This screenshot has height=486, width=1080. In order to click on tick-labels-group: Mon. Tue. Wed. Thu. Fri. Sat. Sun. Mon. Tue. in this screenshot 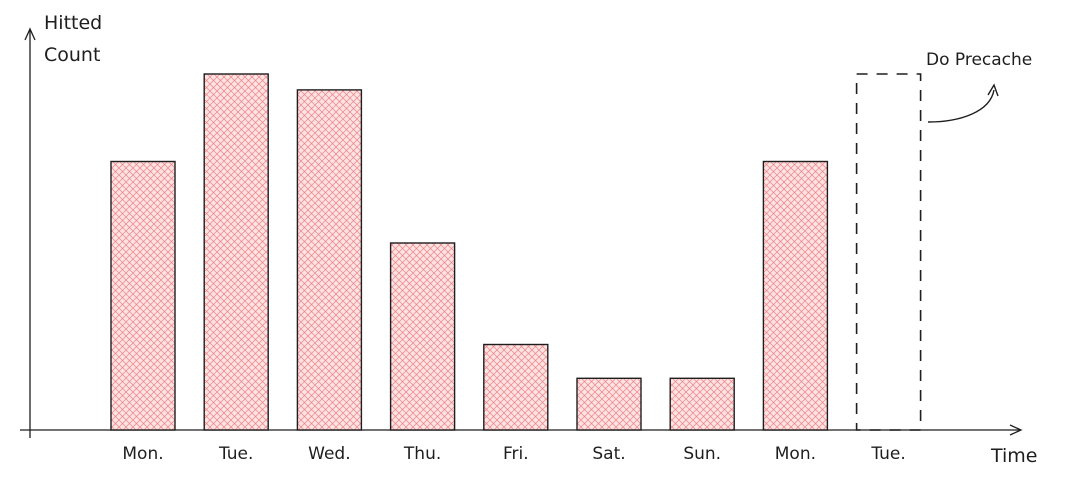, I will do `click(513, 454)`.